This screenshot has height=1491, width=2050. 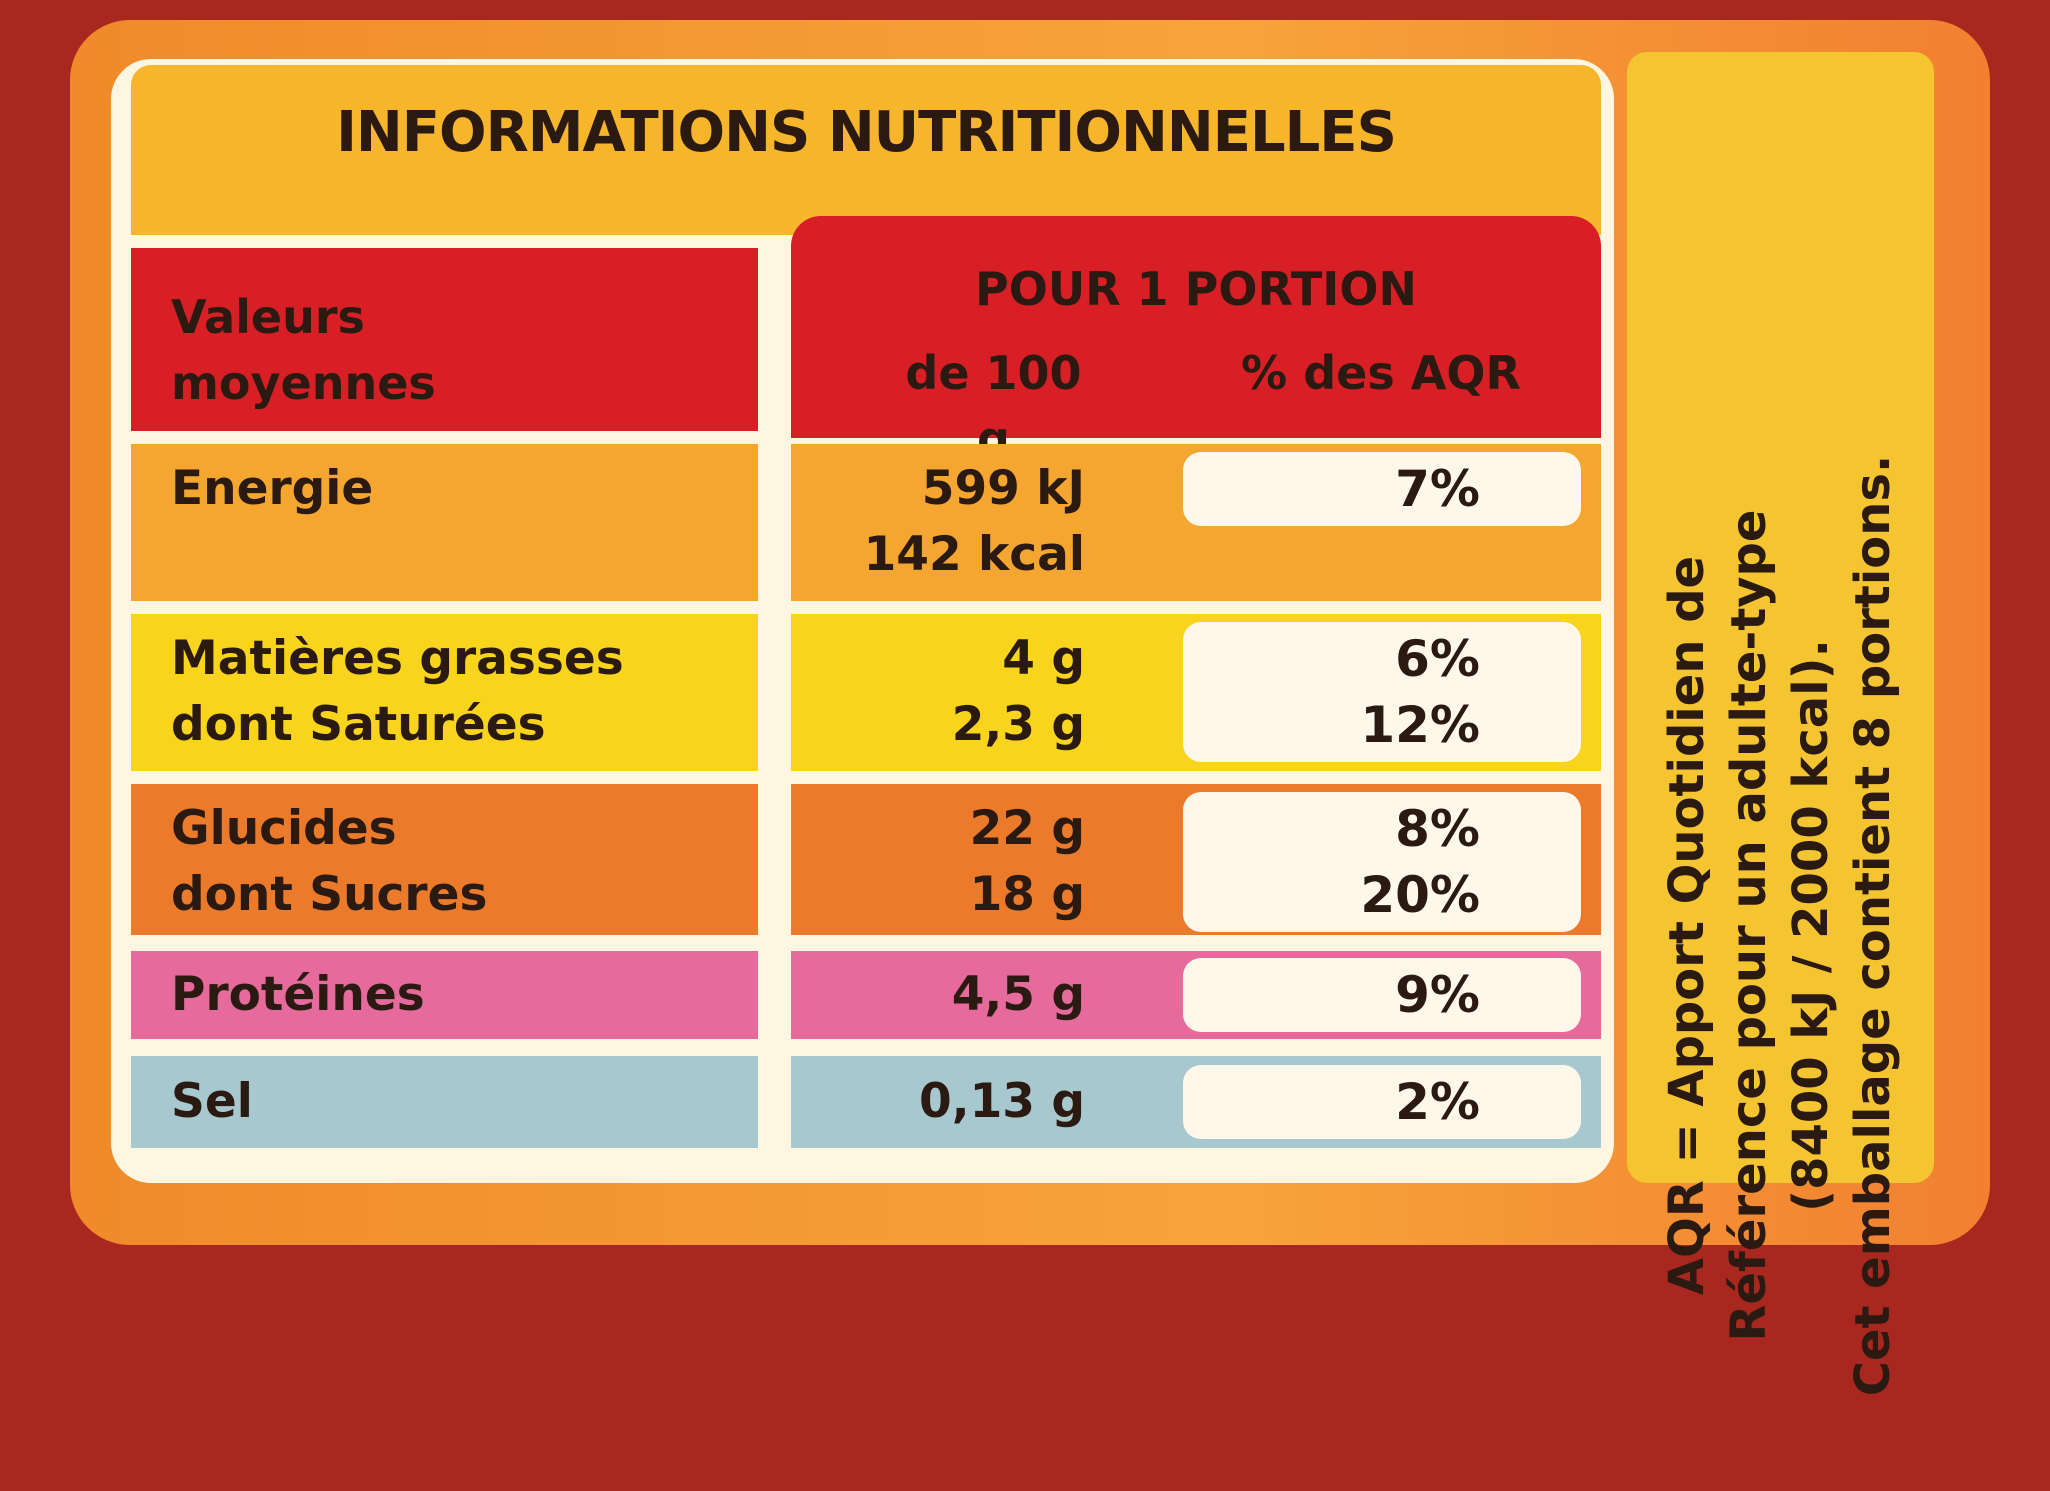 I want to click on title: INFORMATIONS NUTRITIONNELLES, so click(x=866, y=132).